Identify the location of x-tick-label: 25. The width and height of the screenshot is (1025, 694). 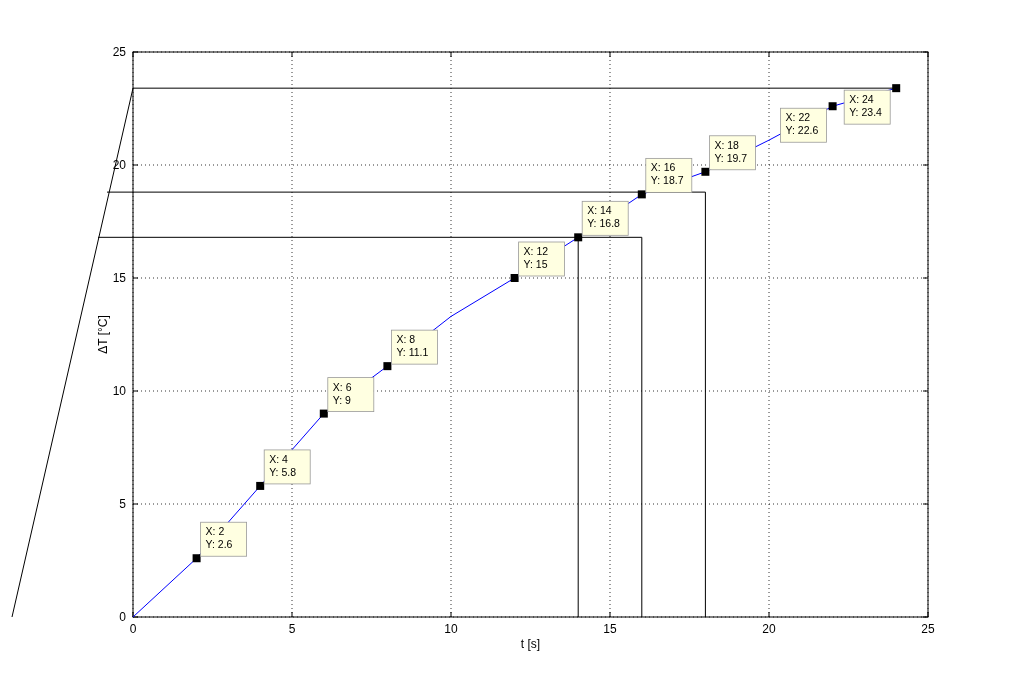
(928, 629).